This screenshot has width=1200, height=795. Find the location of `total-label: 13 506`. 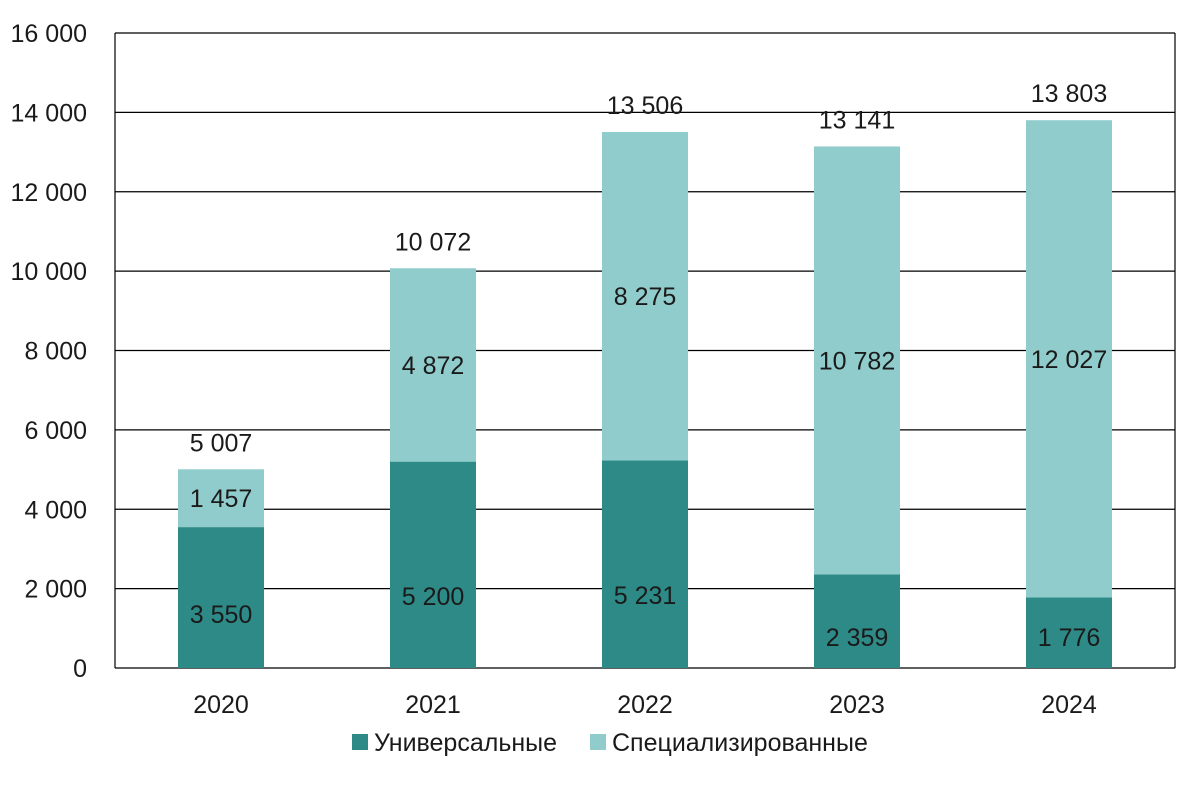

total-label: 13 506 is located at coordinates (645, 106).